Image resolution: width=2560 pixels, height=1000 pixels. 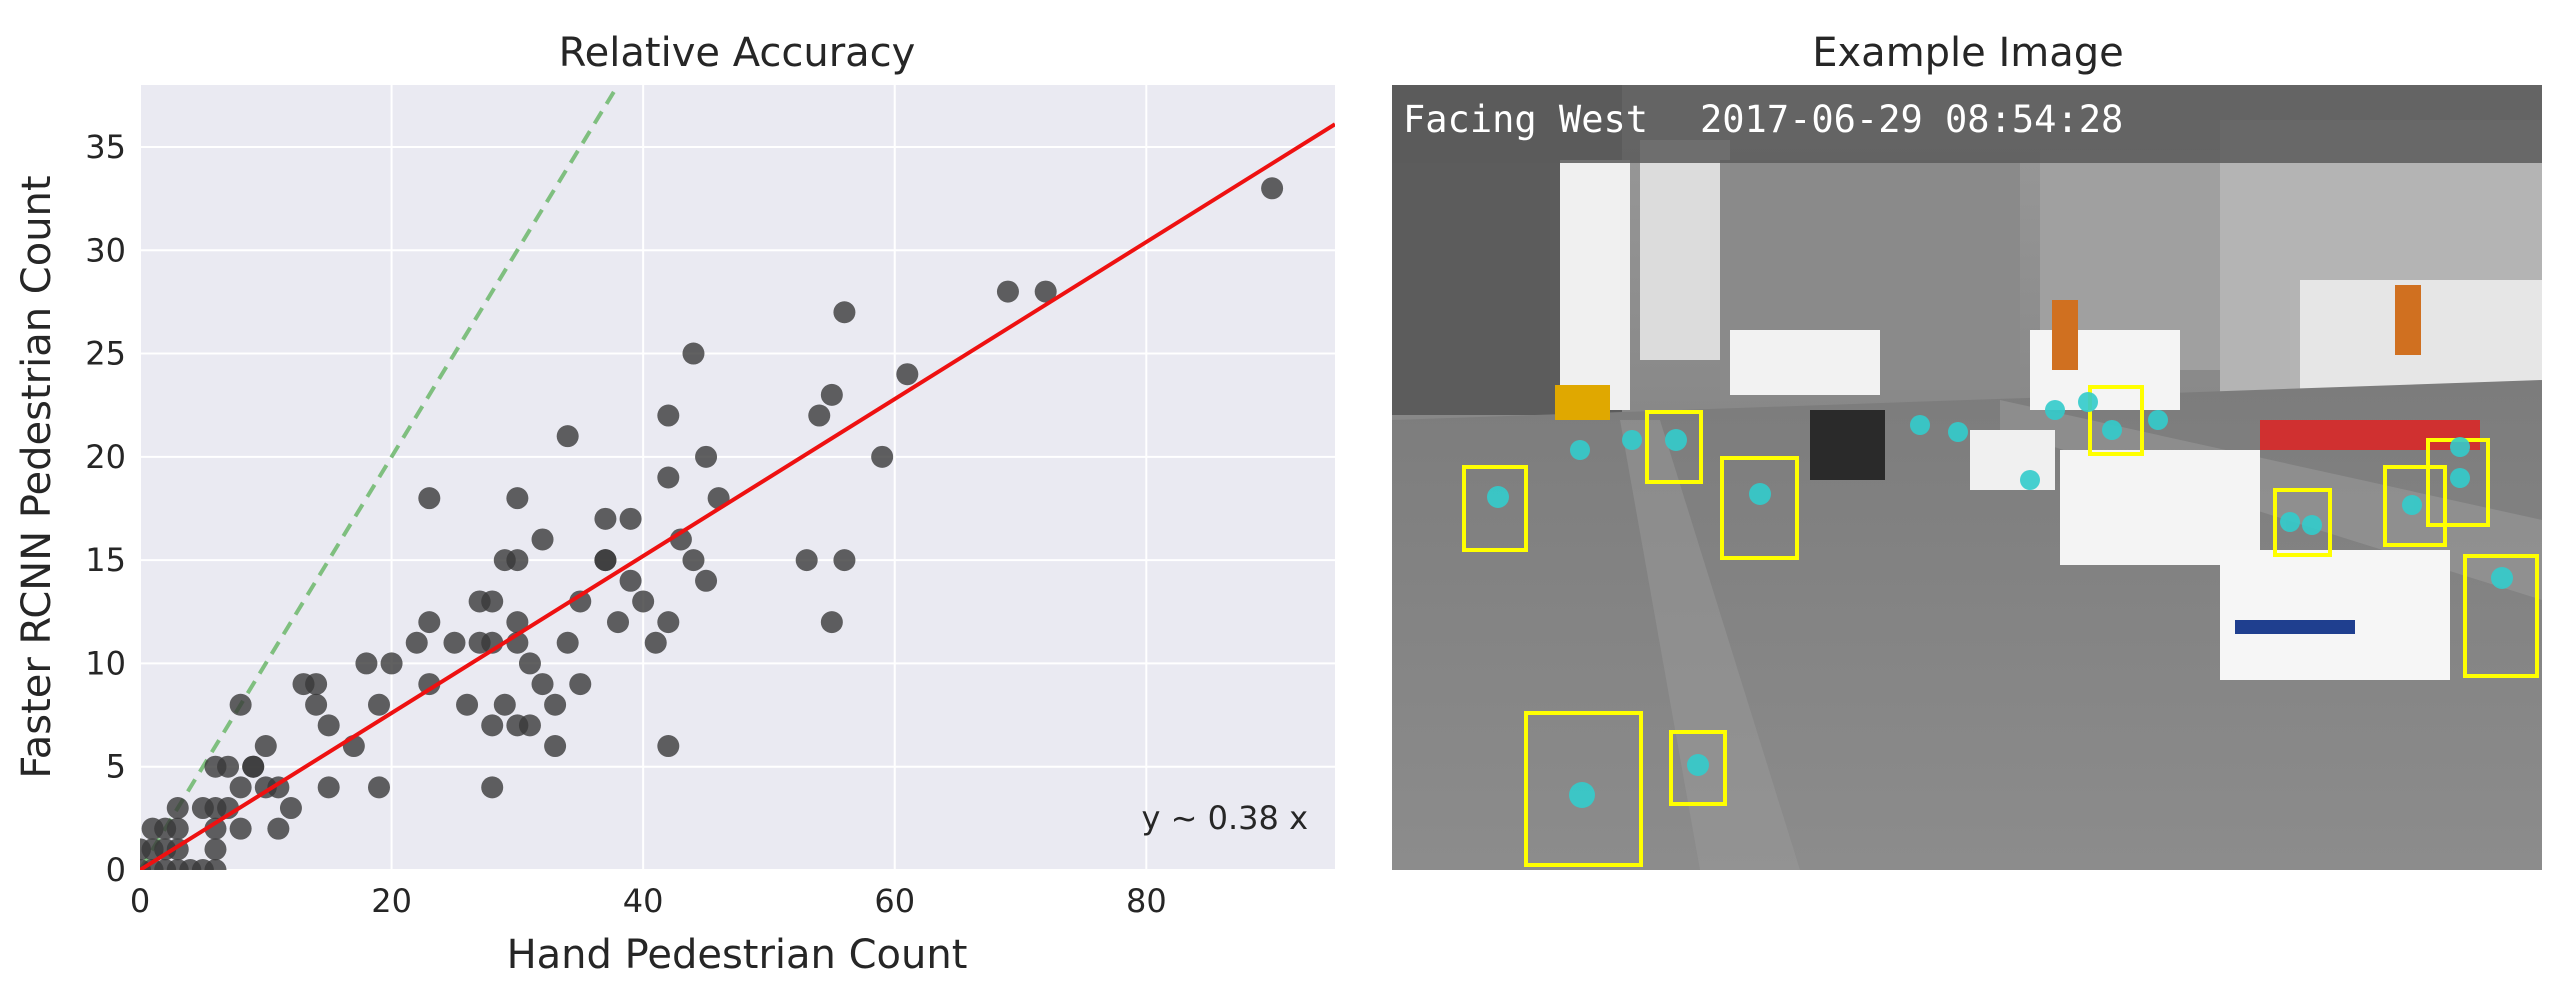 I want to click on x-tick-label: 0, so click(x=140, y=901).